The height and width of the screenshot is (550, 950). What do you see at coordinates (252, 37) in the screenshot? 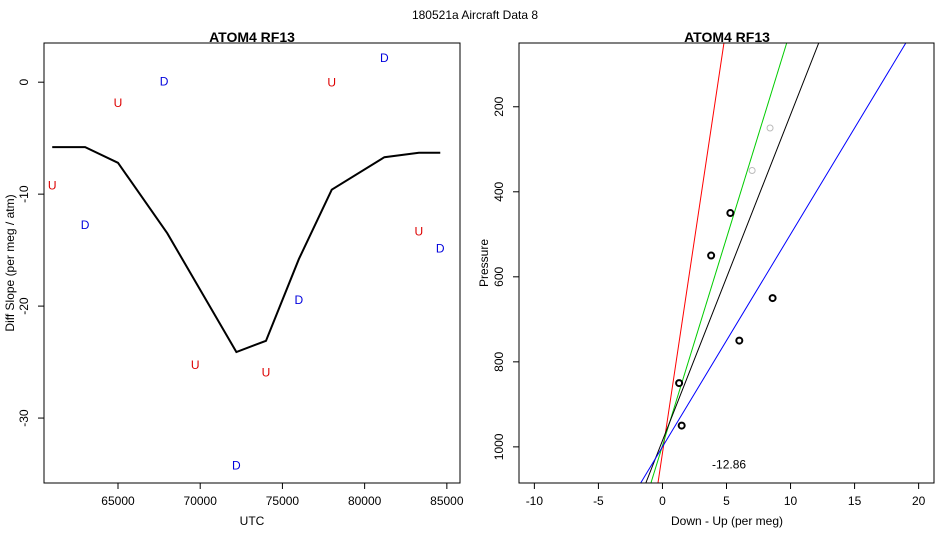
I see `left-chart-title: ATOM4 RF13` at bounding box center [252, 37].